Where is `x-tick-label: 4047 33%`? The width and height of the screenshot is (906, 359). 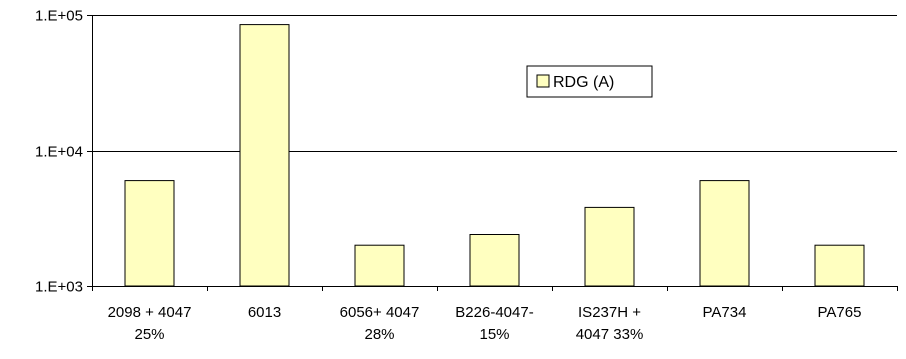 x-tick-label: 4047 33% is located at coordinates (610, 334).